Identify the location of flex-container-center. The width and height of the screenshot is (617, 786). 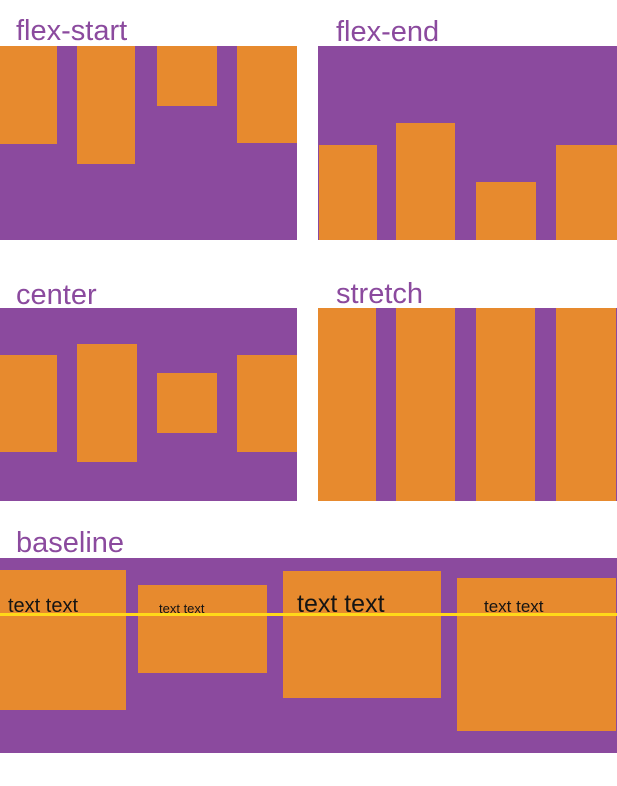
(148, 404).